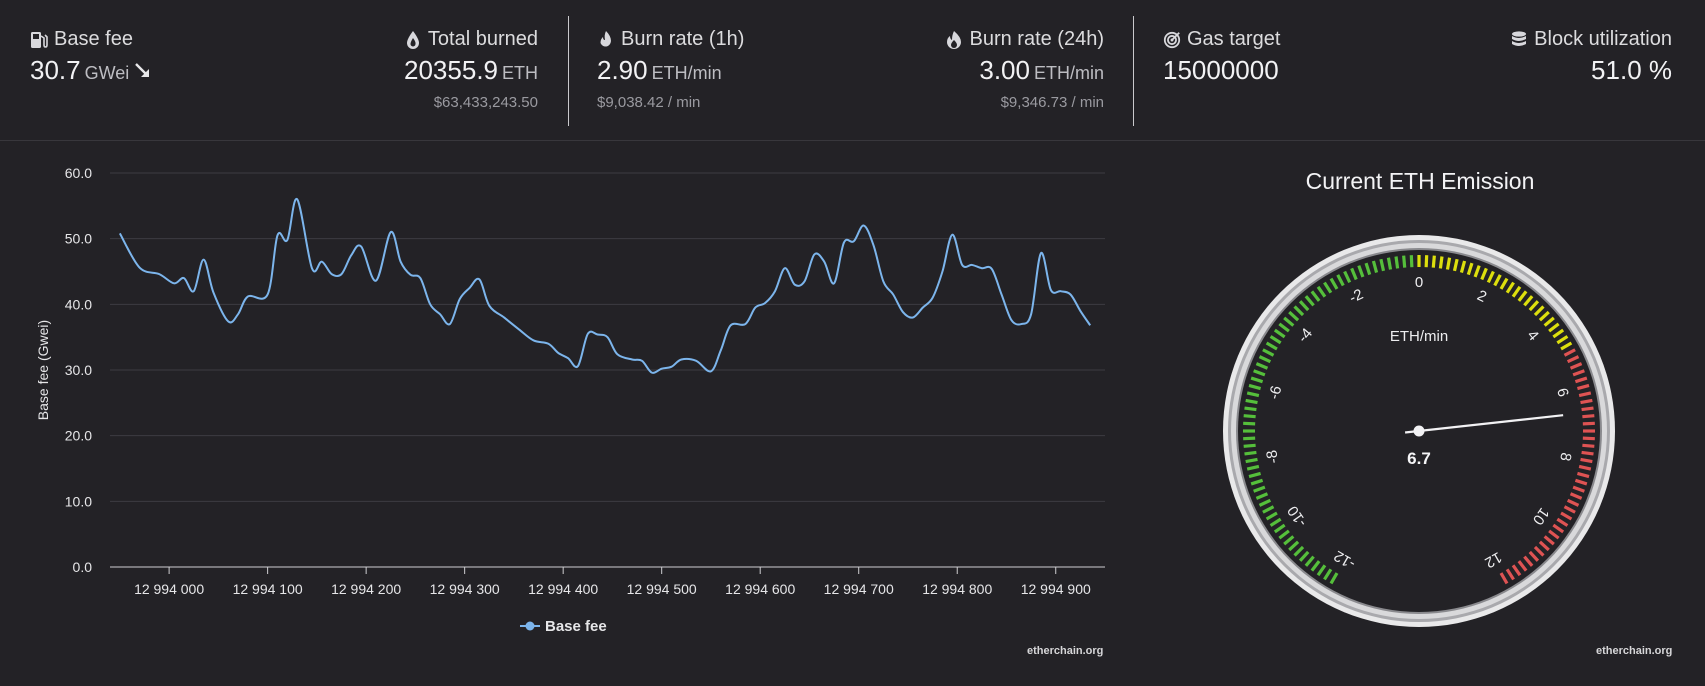 This screenshot has width=1705, height=686. What do you see at coordinates (78, 501) in the screenshot?
I see `y-tick-label: 10.0` at bounding box center [78, 501].